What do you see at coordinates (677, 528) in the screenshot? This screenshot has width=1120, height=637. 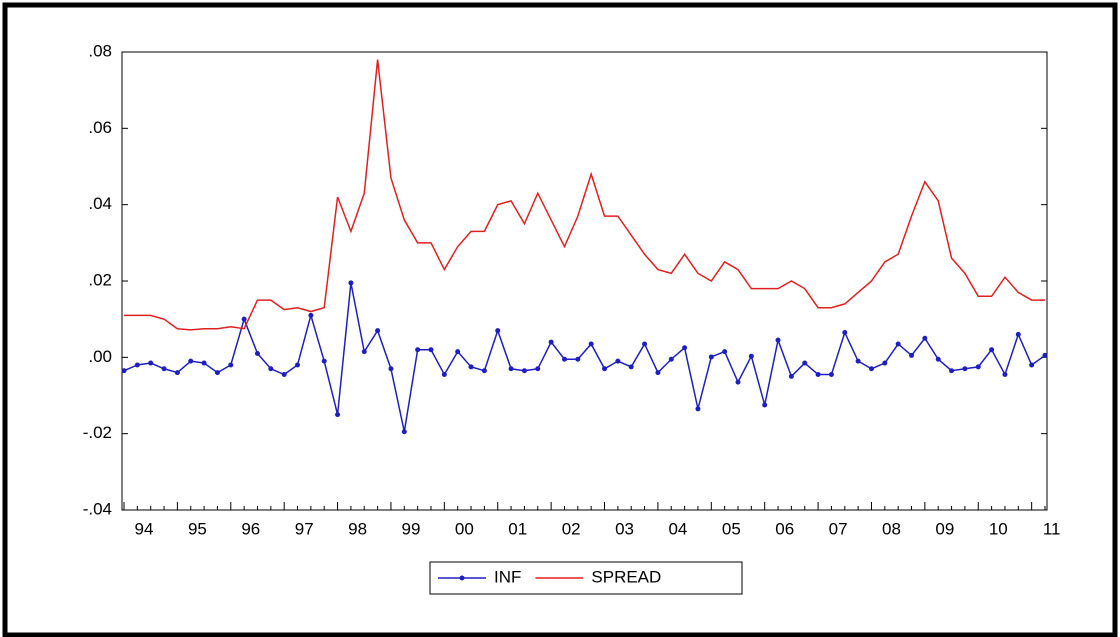 I see `x-tick-label: 04` at bounding box center [677, 528].